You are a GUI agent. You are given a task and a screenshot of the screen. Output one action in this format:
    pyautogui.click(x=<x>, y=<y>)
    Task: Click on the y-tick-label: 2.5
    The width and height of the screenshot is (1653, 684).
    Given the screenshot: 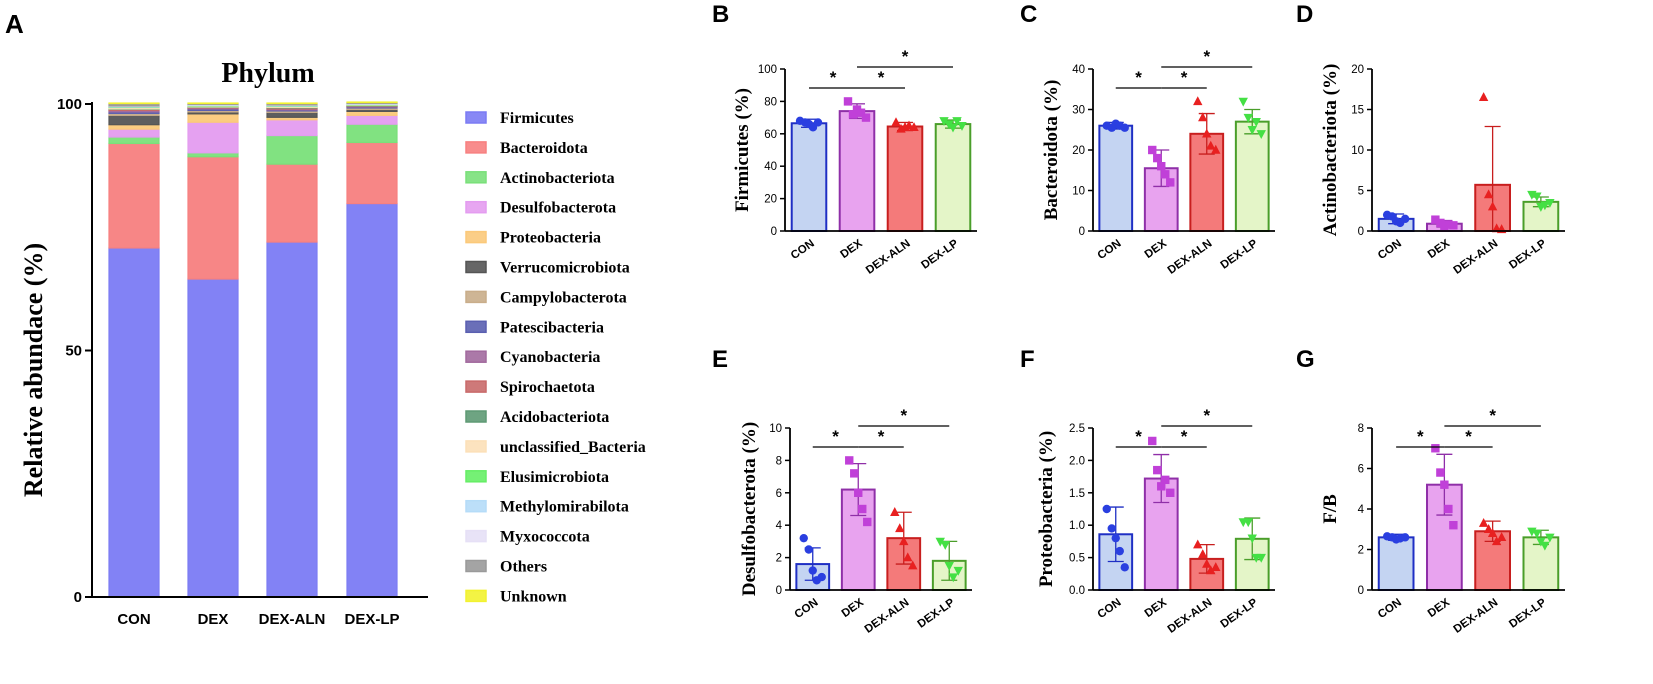 What is the action you would take?
    pyautogui.click(x=1077, y=429)
    